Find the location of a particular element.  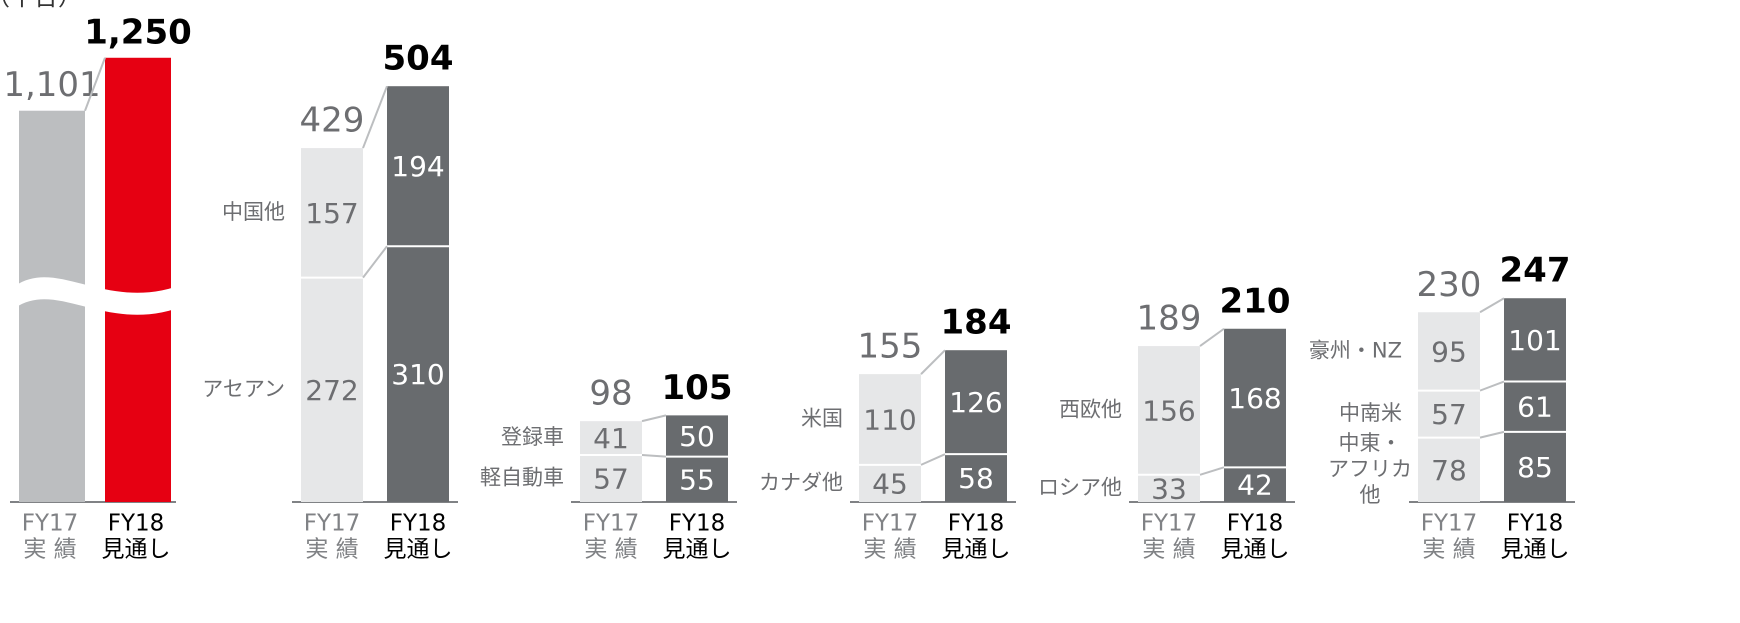

value-label: 33 is located at coordinates (1169, 488).